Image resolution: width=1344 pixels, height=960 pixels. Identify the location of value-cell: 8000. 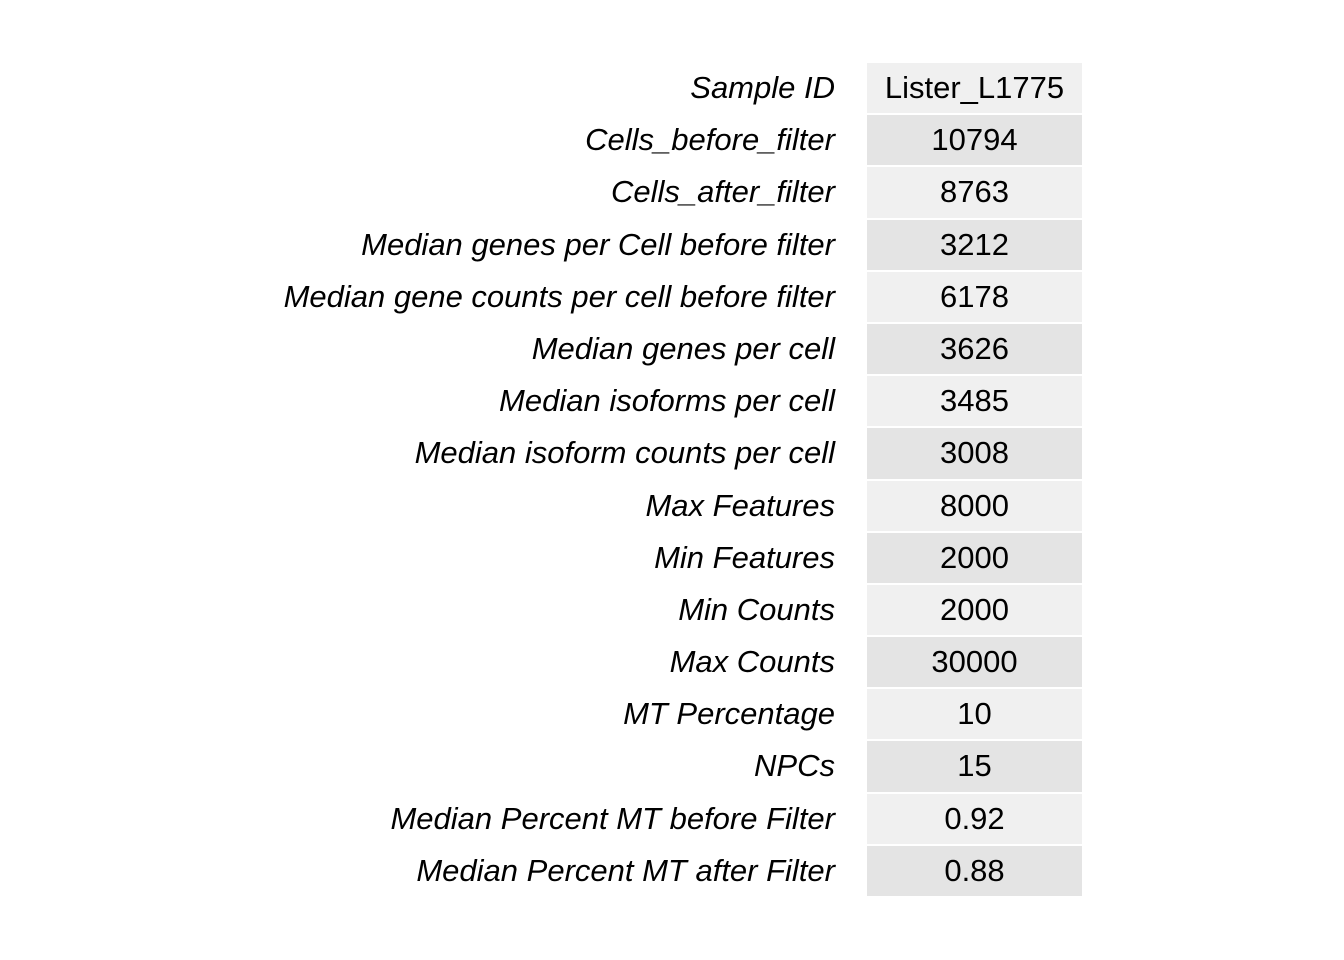
(974, 505).